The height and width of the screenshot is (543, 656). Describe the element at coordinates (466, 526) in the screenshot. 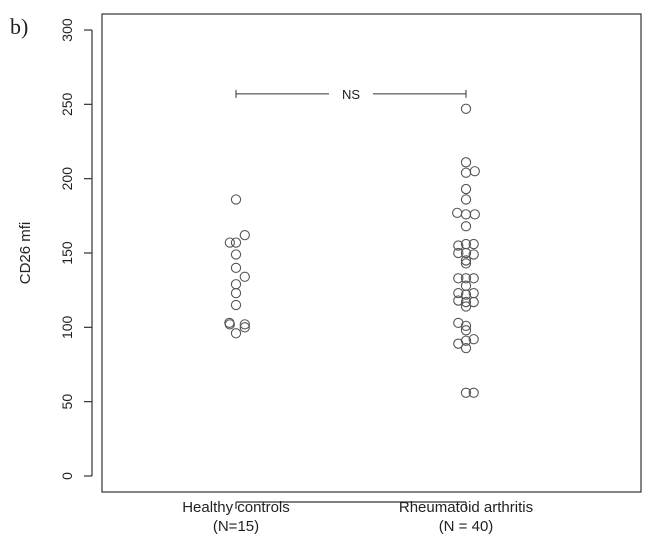

I see `x-tick-sublabel: (N = 40)` at that location.